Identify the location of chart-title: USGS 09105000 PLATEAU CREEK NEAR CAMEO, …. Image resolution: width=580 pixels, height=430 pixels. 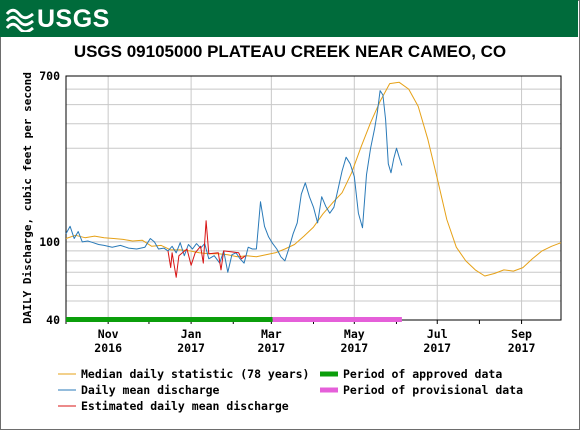
(290, 51).